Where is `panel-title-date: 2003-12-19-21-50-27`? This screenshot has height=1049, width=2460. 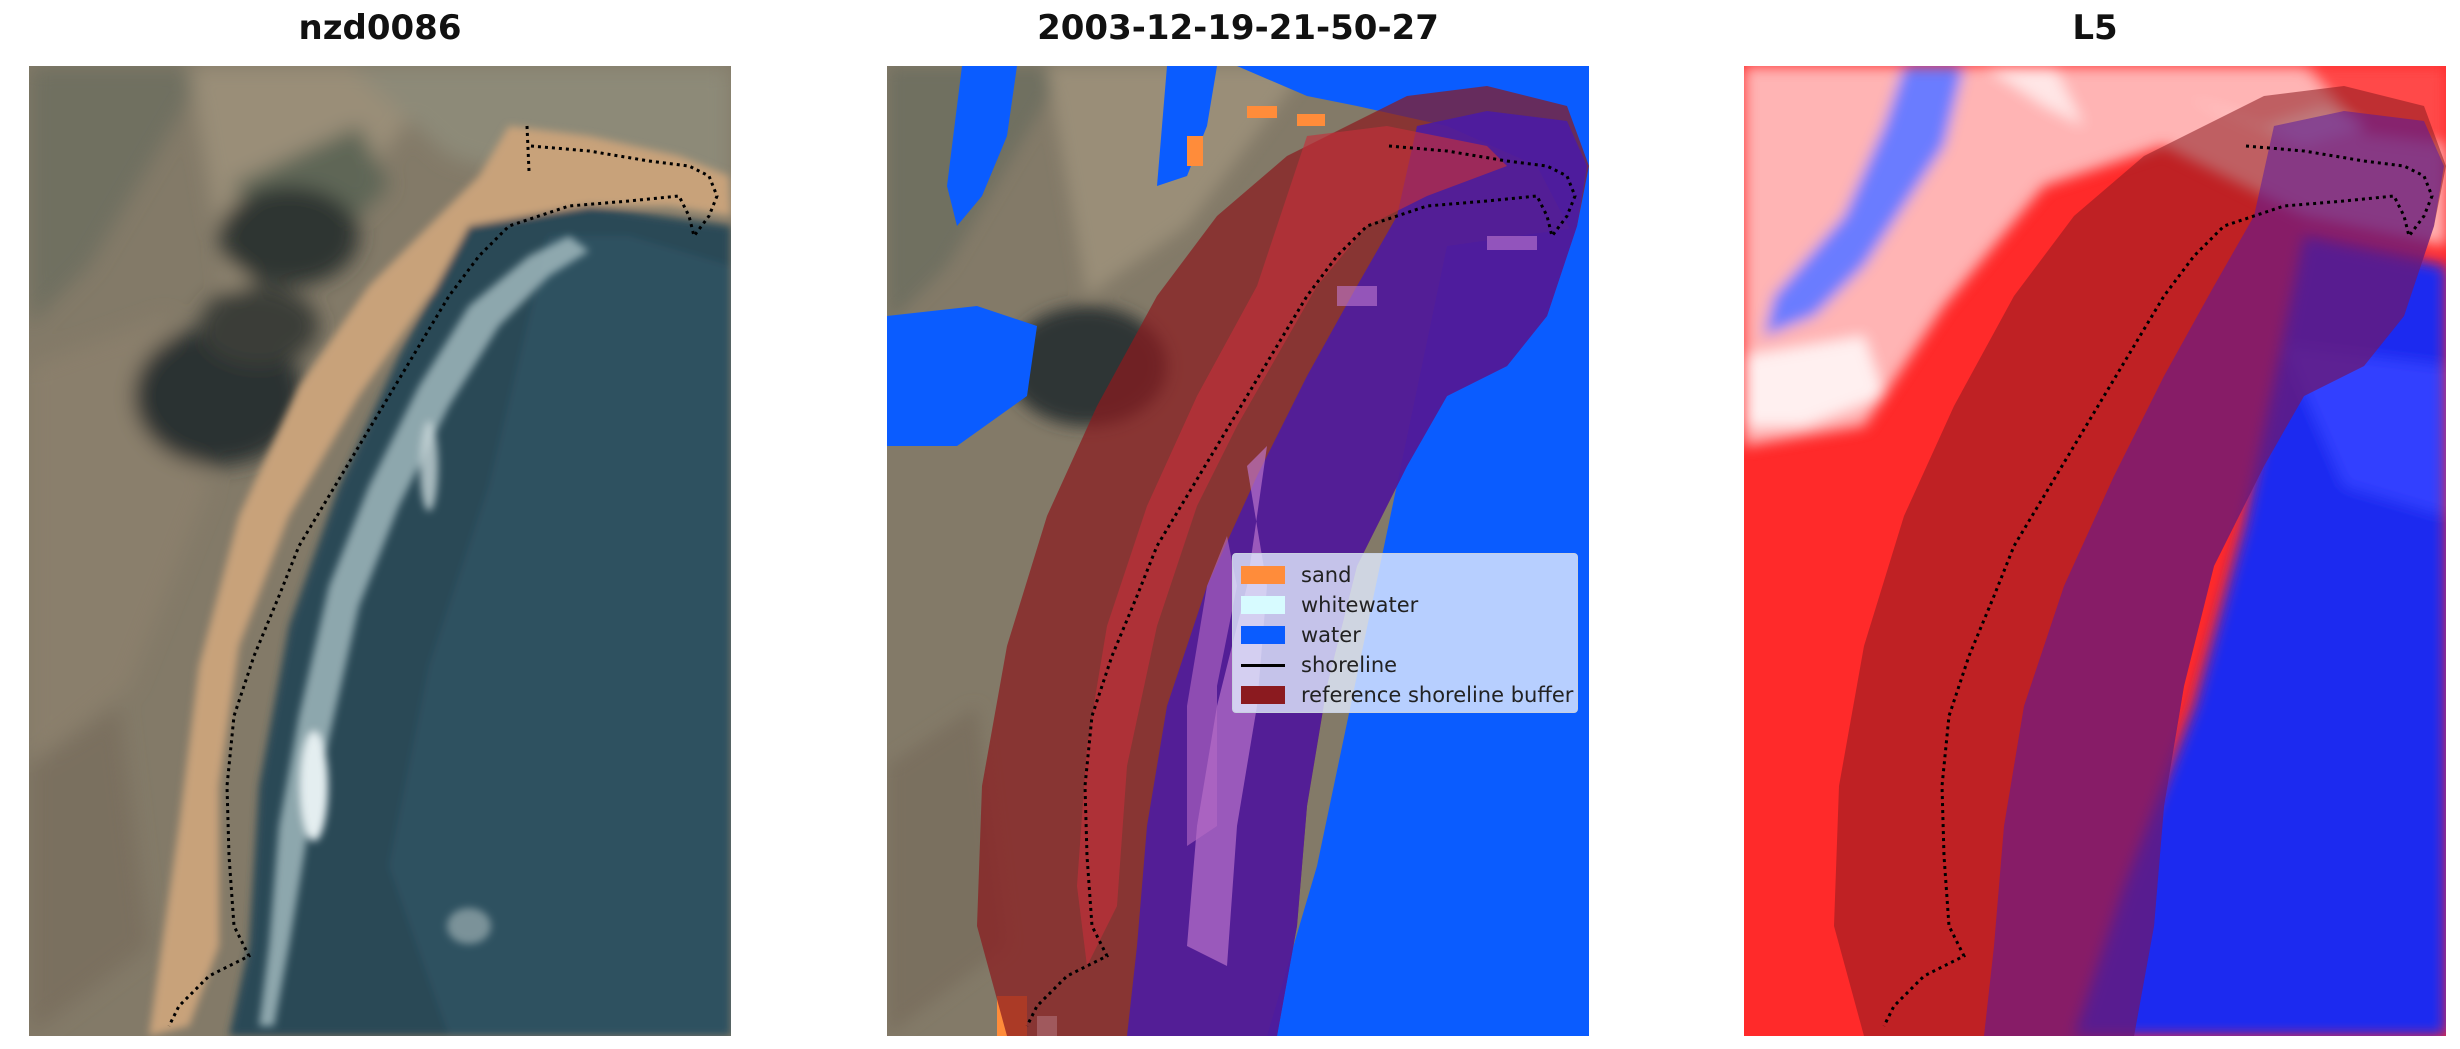
panel-title-date: 2003-12-19-21-50-27 is located at coordinates (1238, 28).